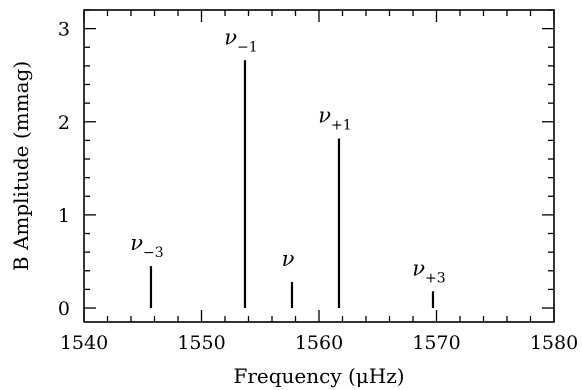  What do you see at coordinates (84, 343) in the screenshot?
I see `x-tick-label: 1540` at bounding box center [84, 343].